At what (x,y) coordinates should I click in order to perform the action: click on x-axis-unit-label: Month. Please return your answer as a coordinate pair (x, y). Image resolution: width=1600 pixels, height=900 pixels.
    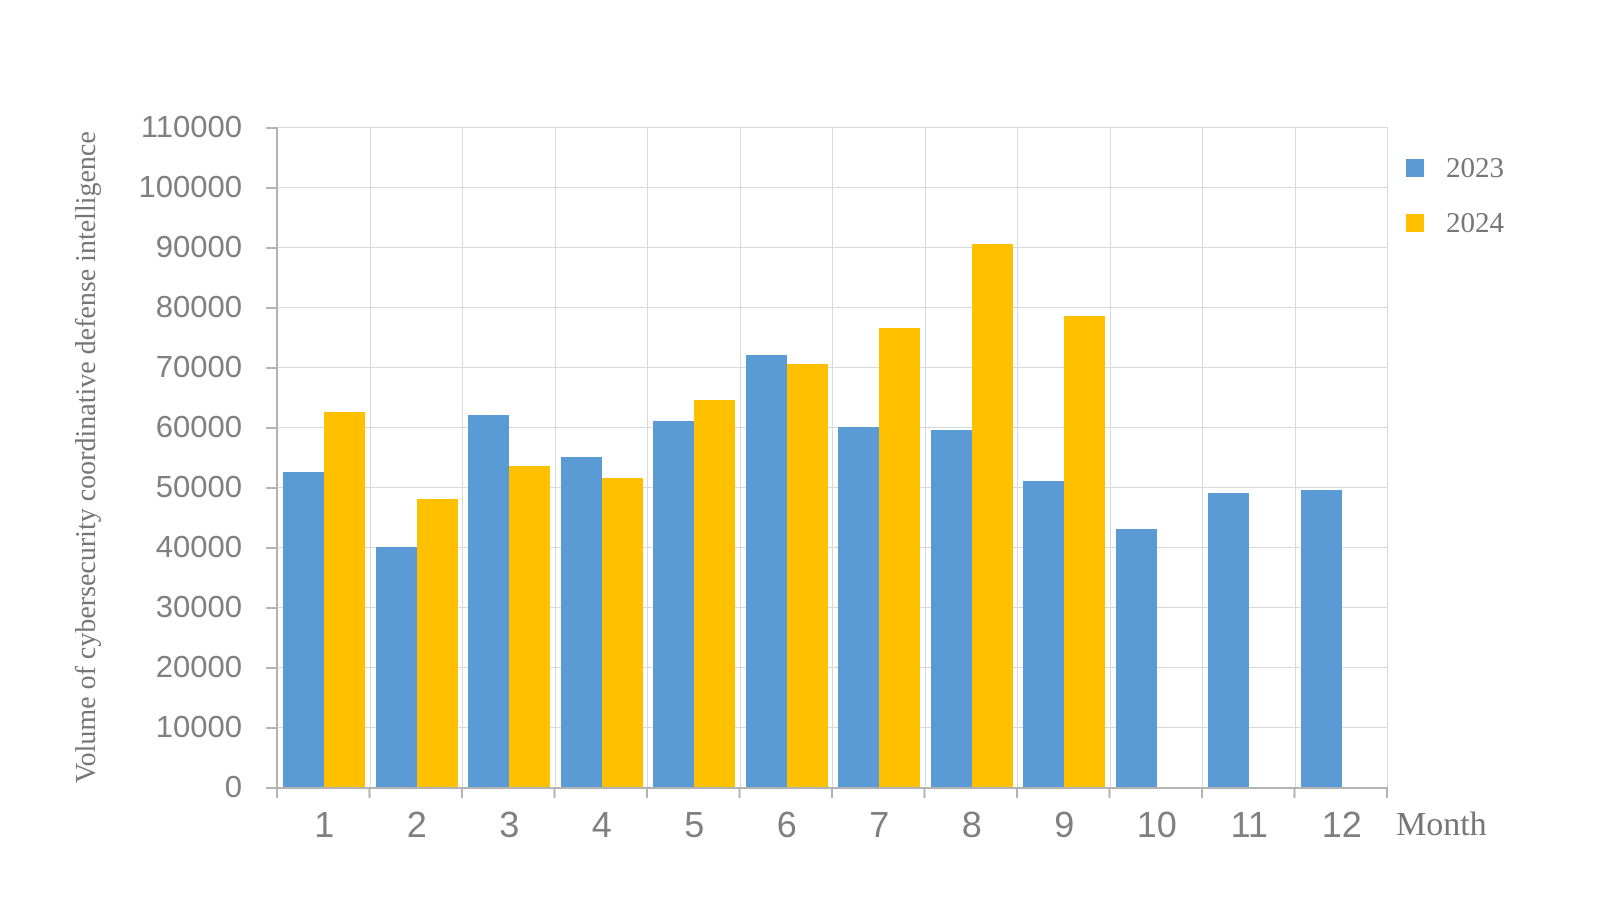
    Looking at the image, I should click on (1441, 824).